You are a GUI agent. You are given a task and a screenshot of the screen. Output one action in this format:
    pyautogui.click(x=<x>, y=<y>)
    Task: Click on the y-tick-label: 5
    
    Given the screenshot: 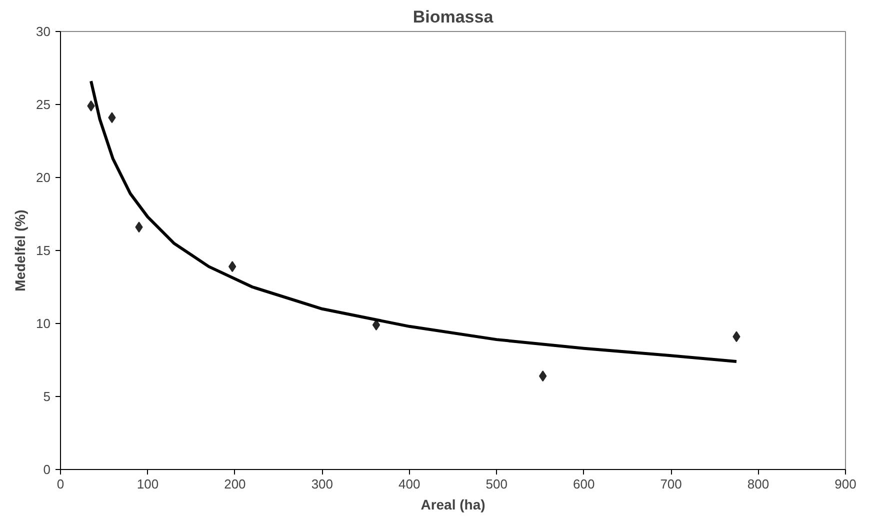 What is the action you would take?
    pyautogui.click(x=47, y=396)
    